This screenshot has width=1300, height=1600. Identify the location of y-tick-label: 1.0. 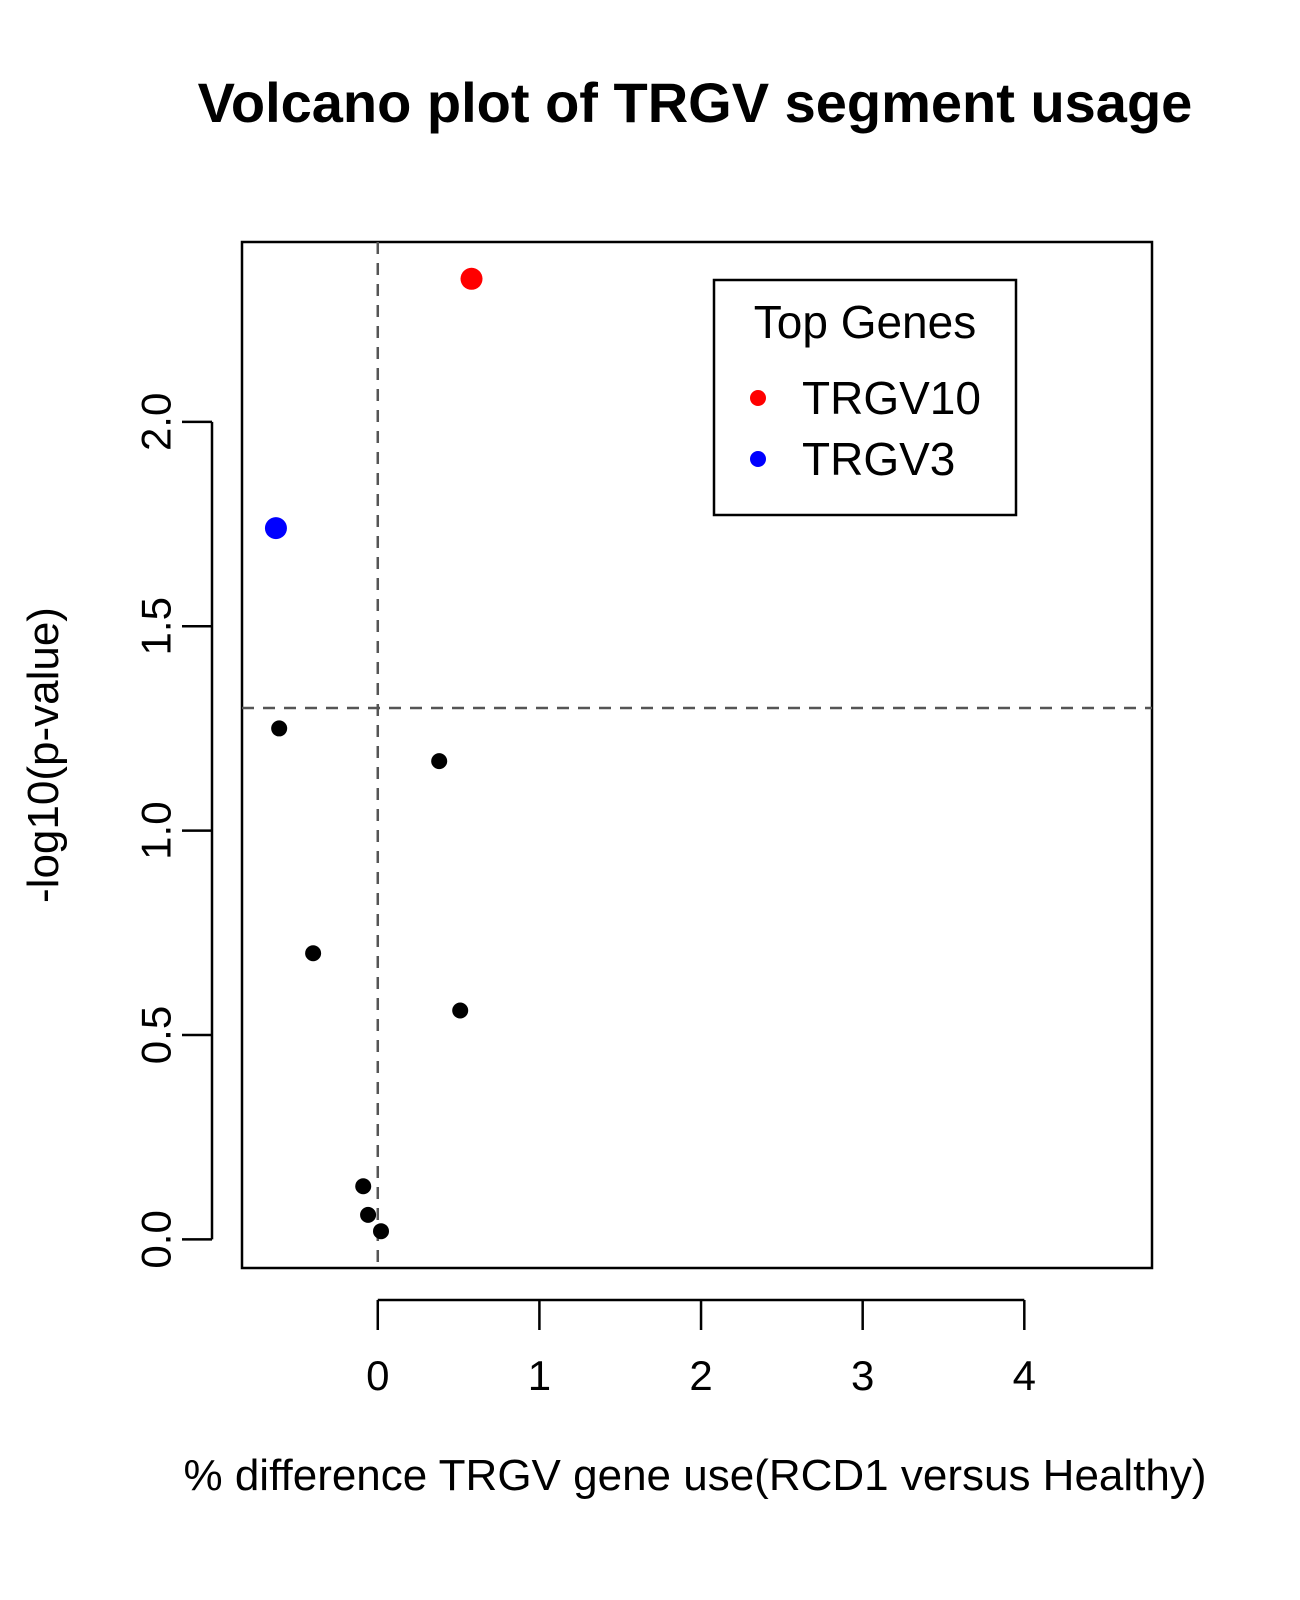
(156, 830).